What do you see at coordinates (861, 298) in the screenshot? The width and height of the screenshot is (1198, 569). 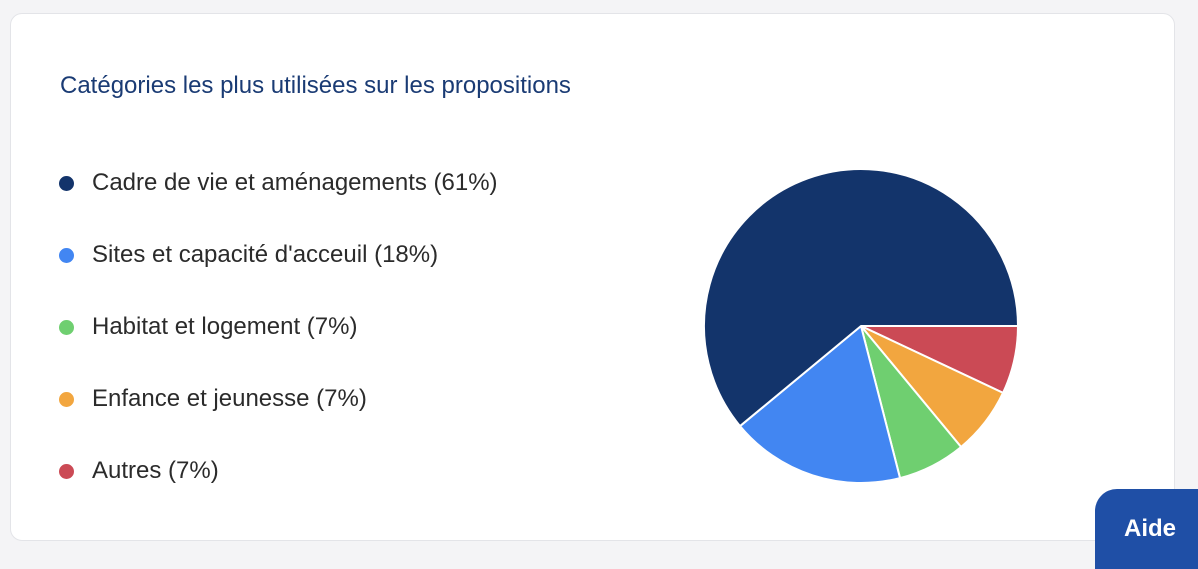 I see `pie-slice-cadre-de-vie-et-amenagements` at bounding box center [861, 298].